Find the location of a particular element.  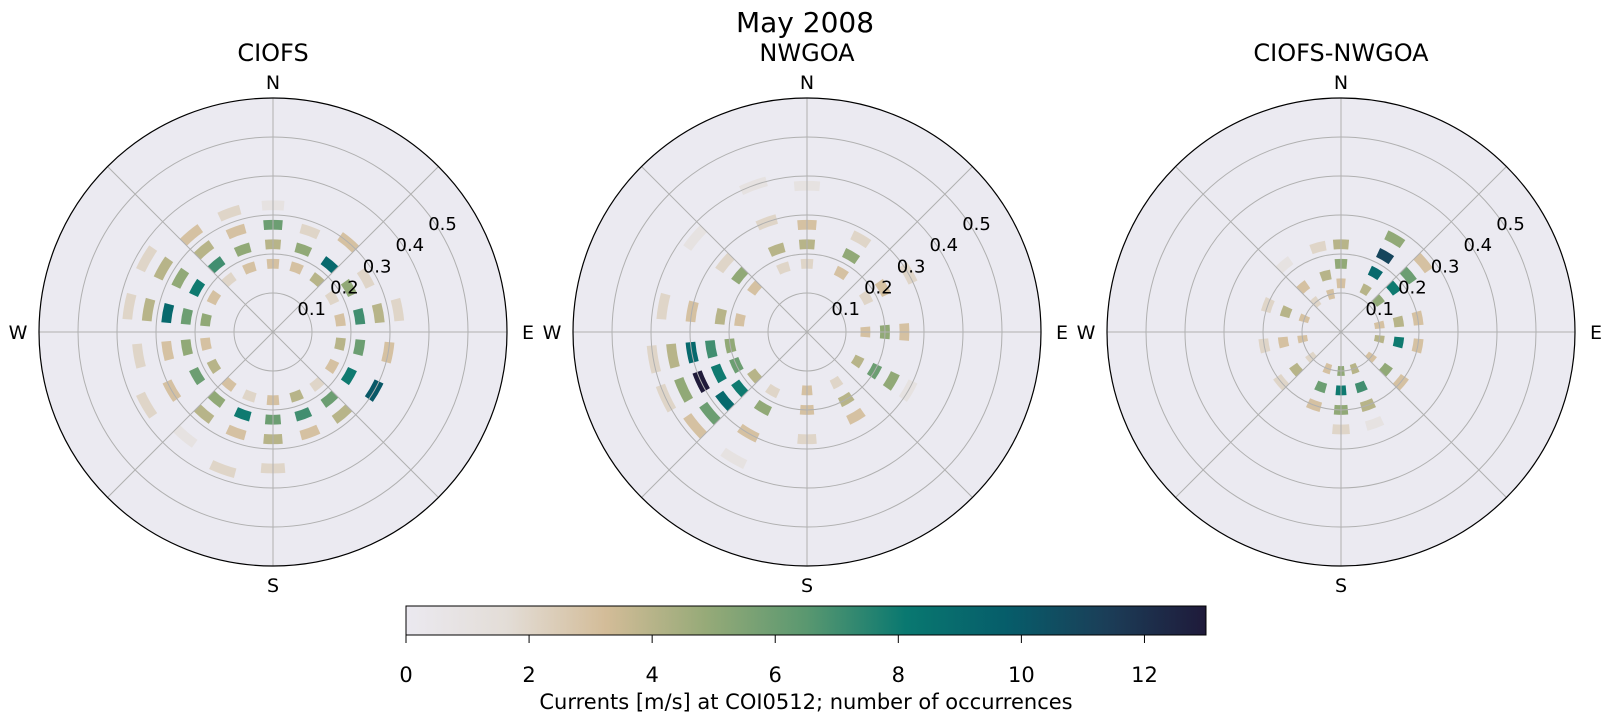

colorbar-tick-label: 10 is located at coordinates (1021, 675).